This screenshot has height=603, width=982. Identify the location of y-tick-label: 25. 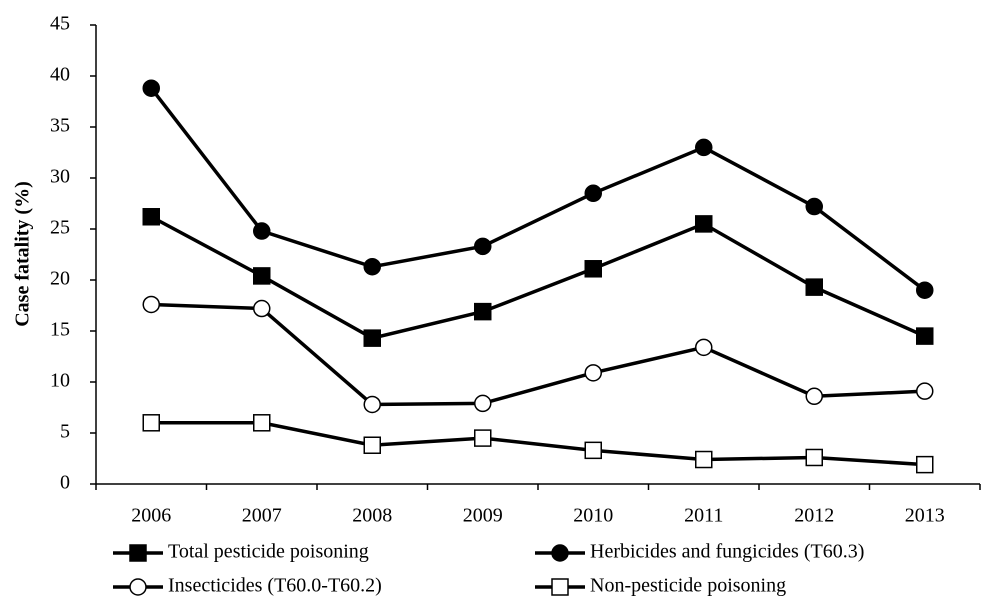
(60, 228).